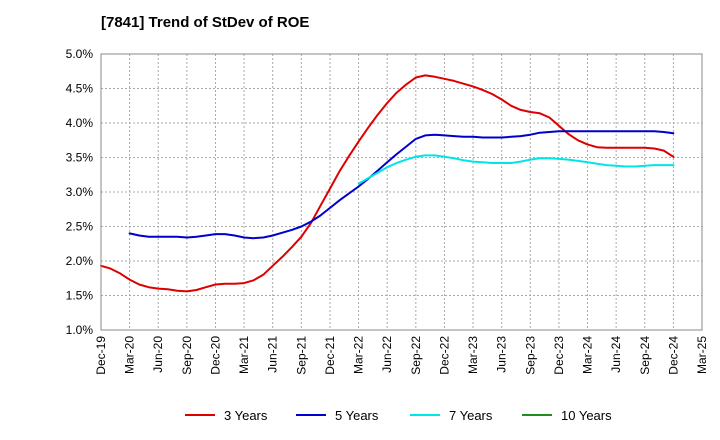 The width and height of the screenshot is (720, 440). I want to click on x-tick-label: Jun-22, so click(387, 354).